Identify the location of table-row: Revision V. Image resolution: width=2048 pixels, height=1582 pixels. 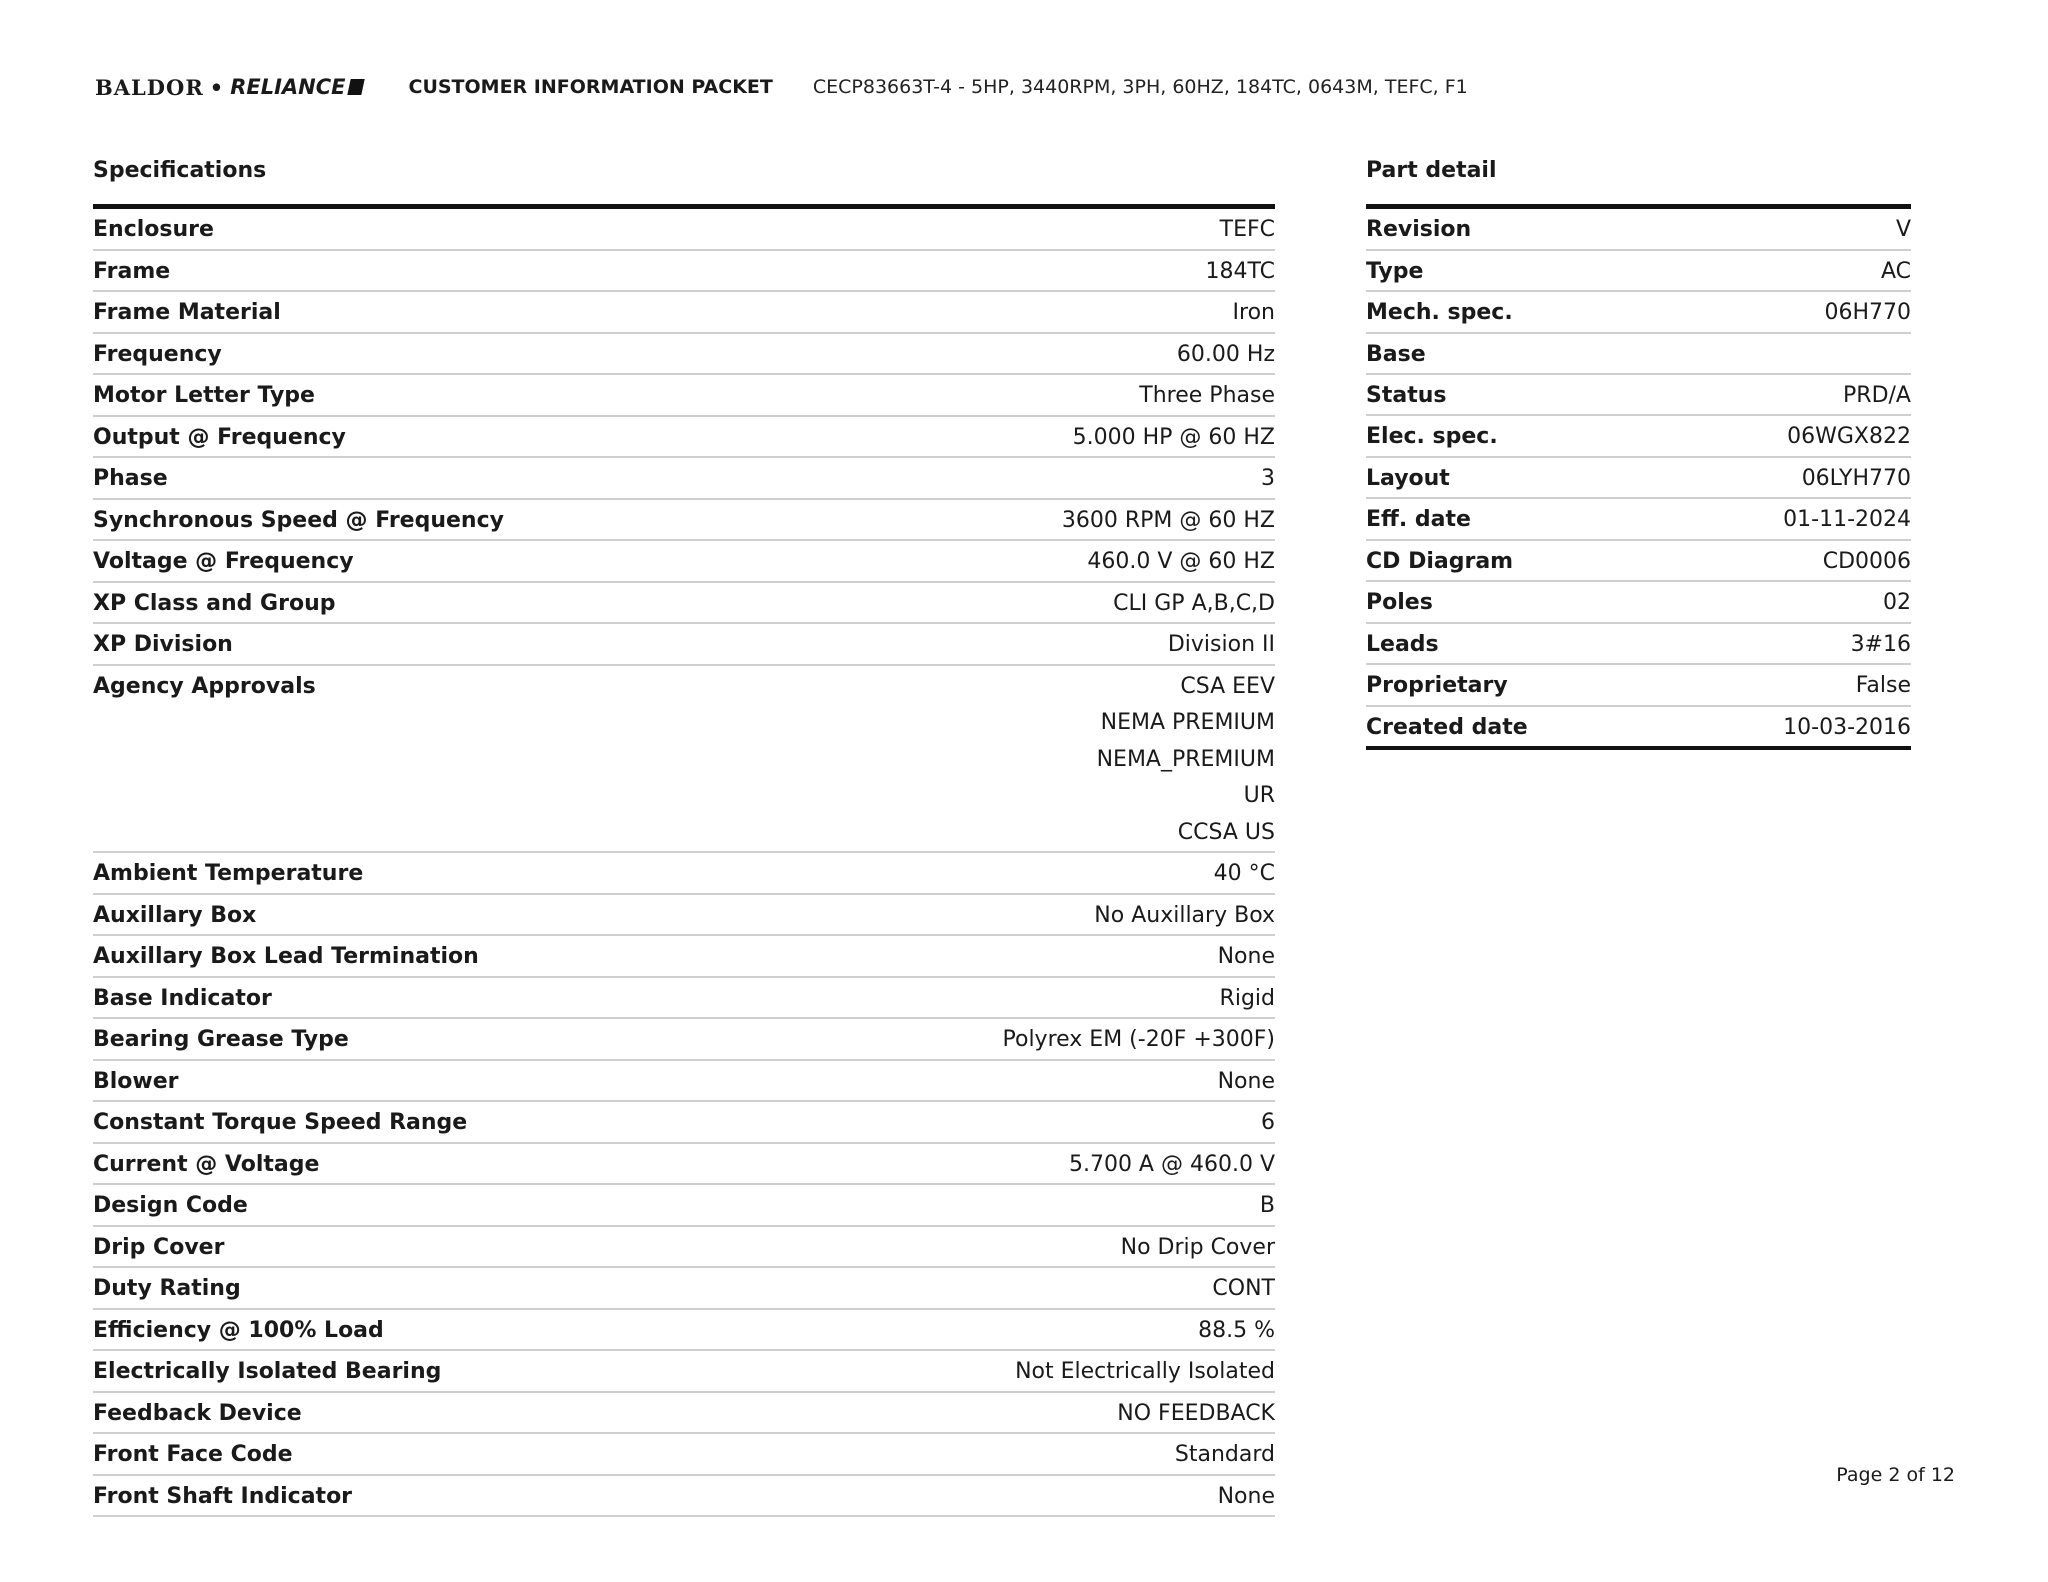
(1638, 230).